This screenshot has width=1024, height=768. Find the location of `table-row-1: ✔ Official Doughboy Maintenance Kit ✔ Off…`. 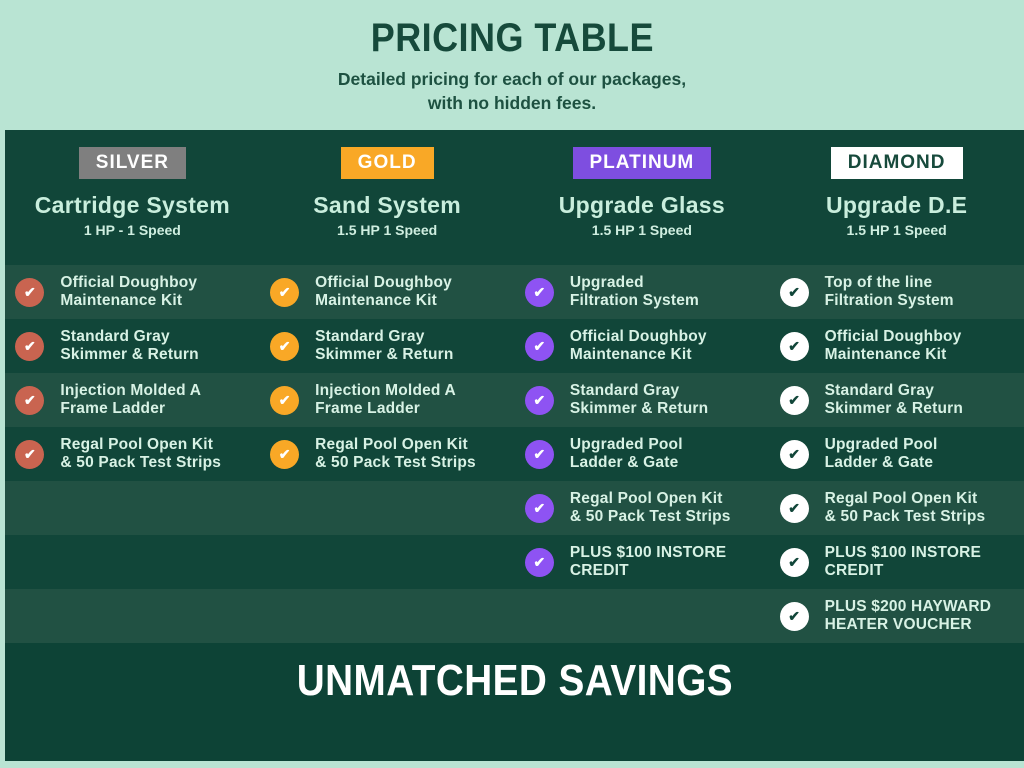

table-row-1: ✔ Official Doughboy Maintenance Kit ✔ Off… is located at coordinates (514, 292).